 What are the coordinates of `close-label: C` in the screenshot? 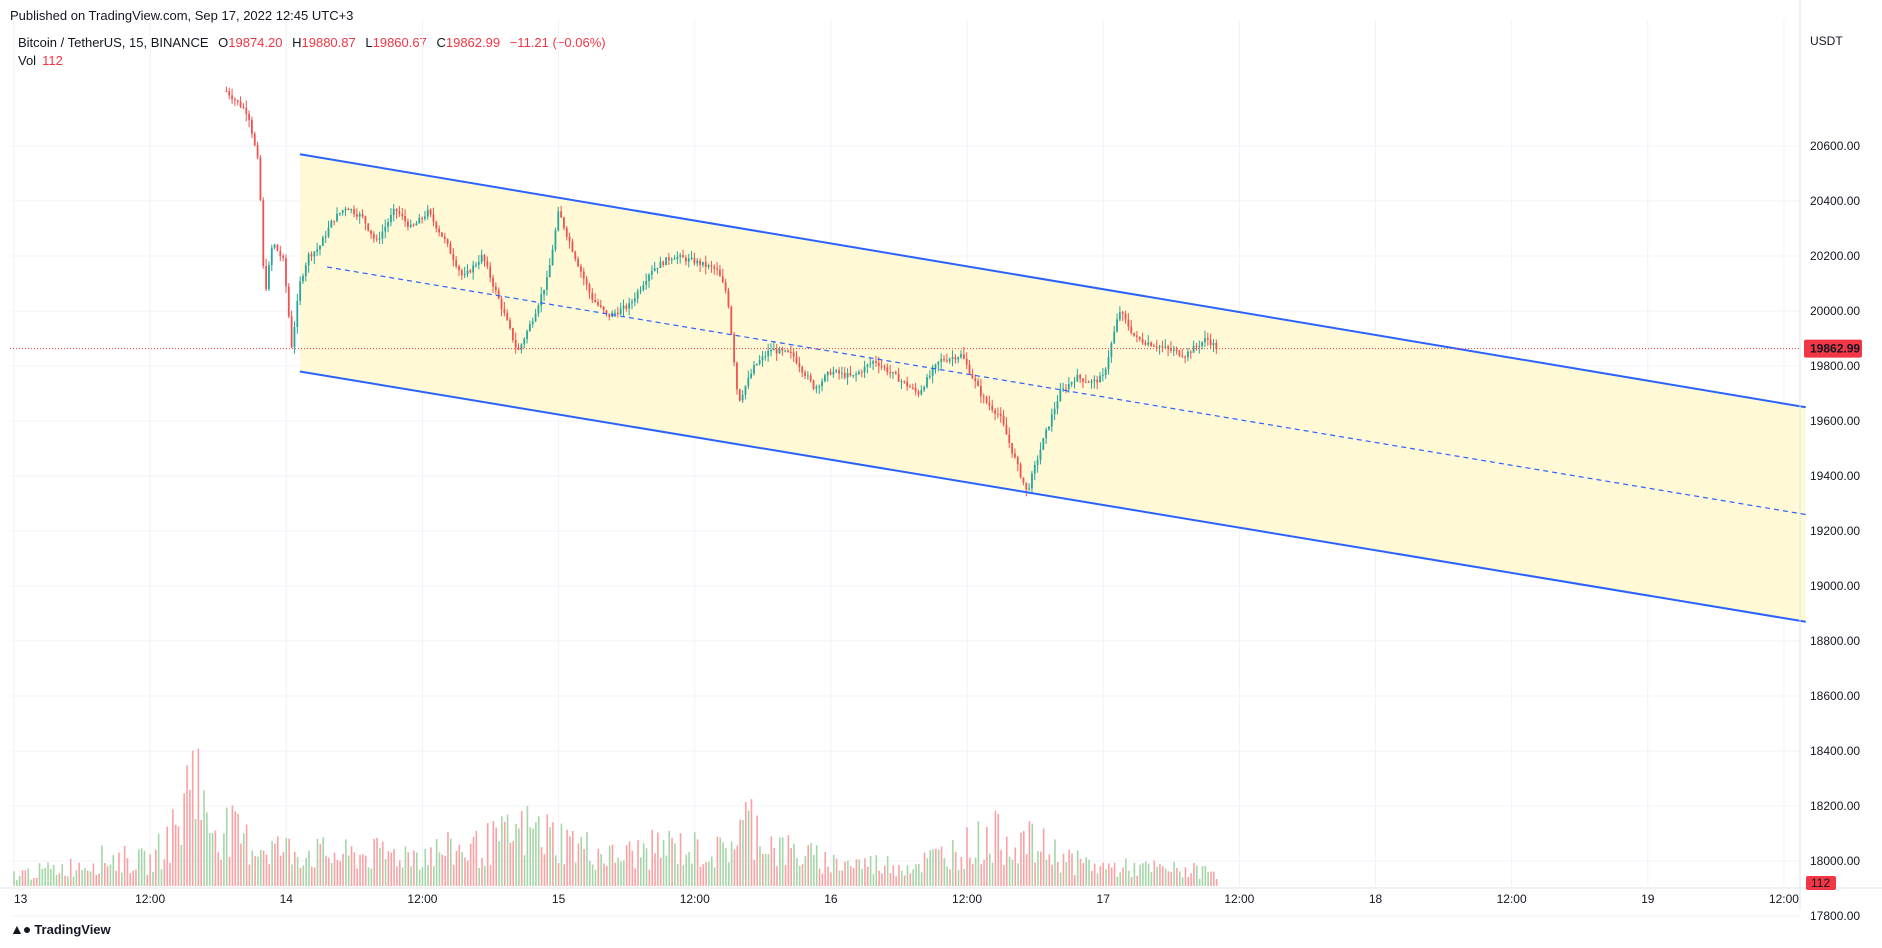 It's located at (441, 42).